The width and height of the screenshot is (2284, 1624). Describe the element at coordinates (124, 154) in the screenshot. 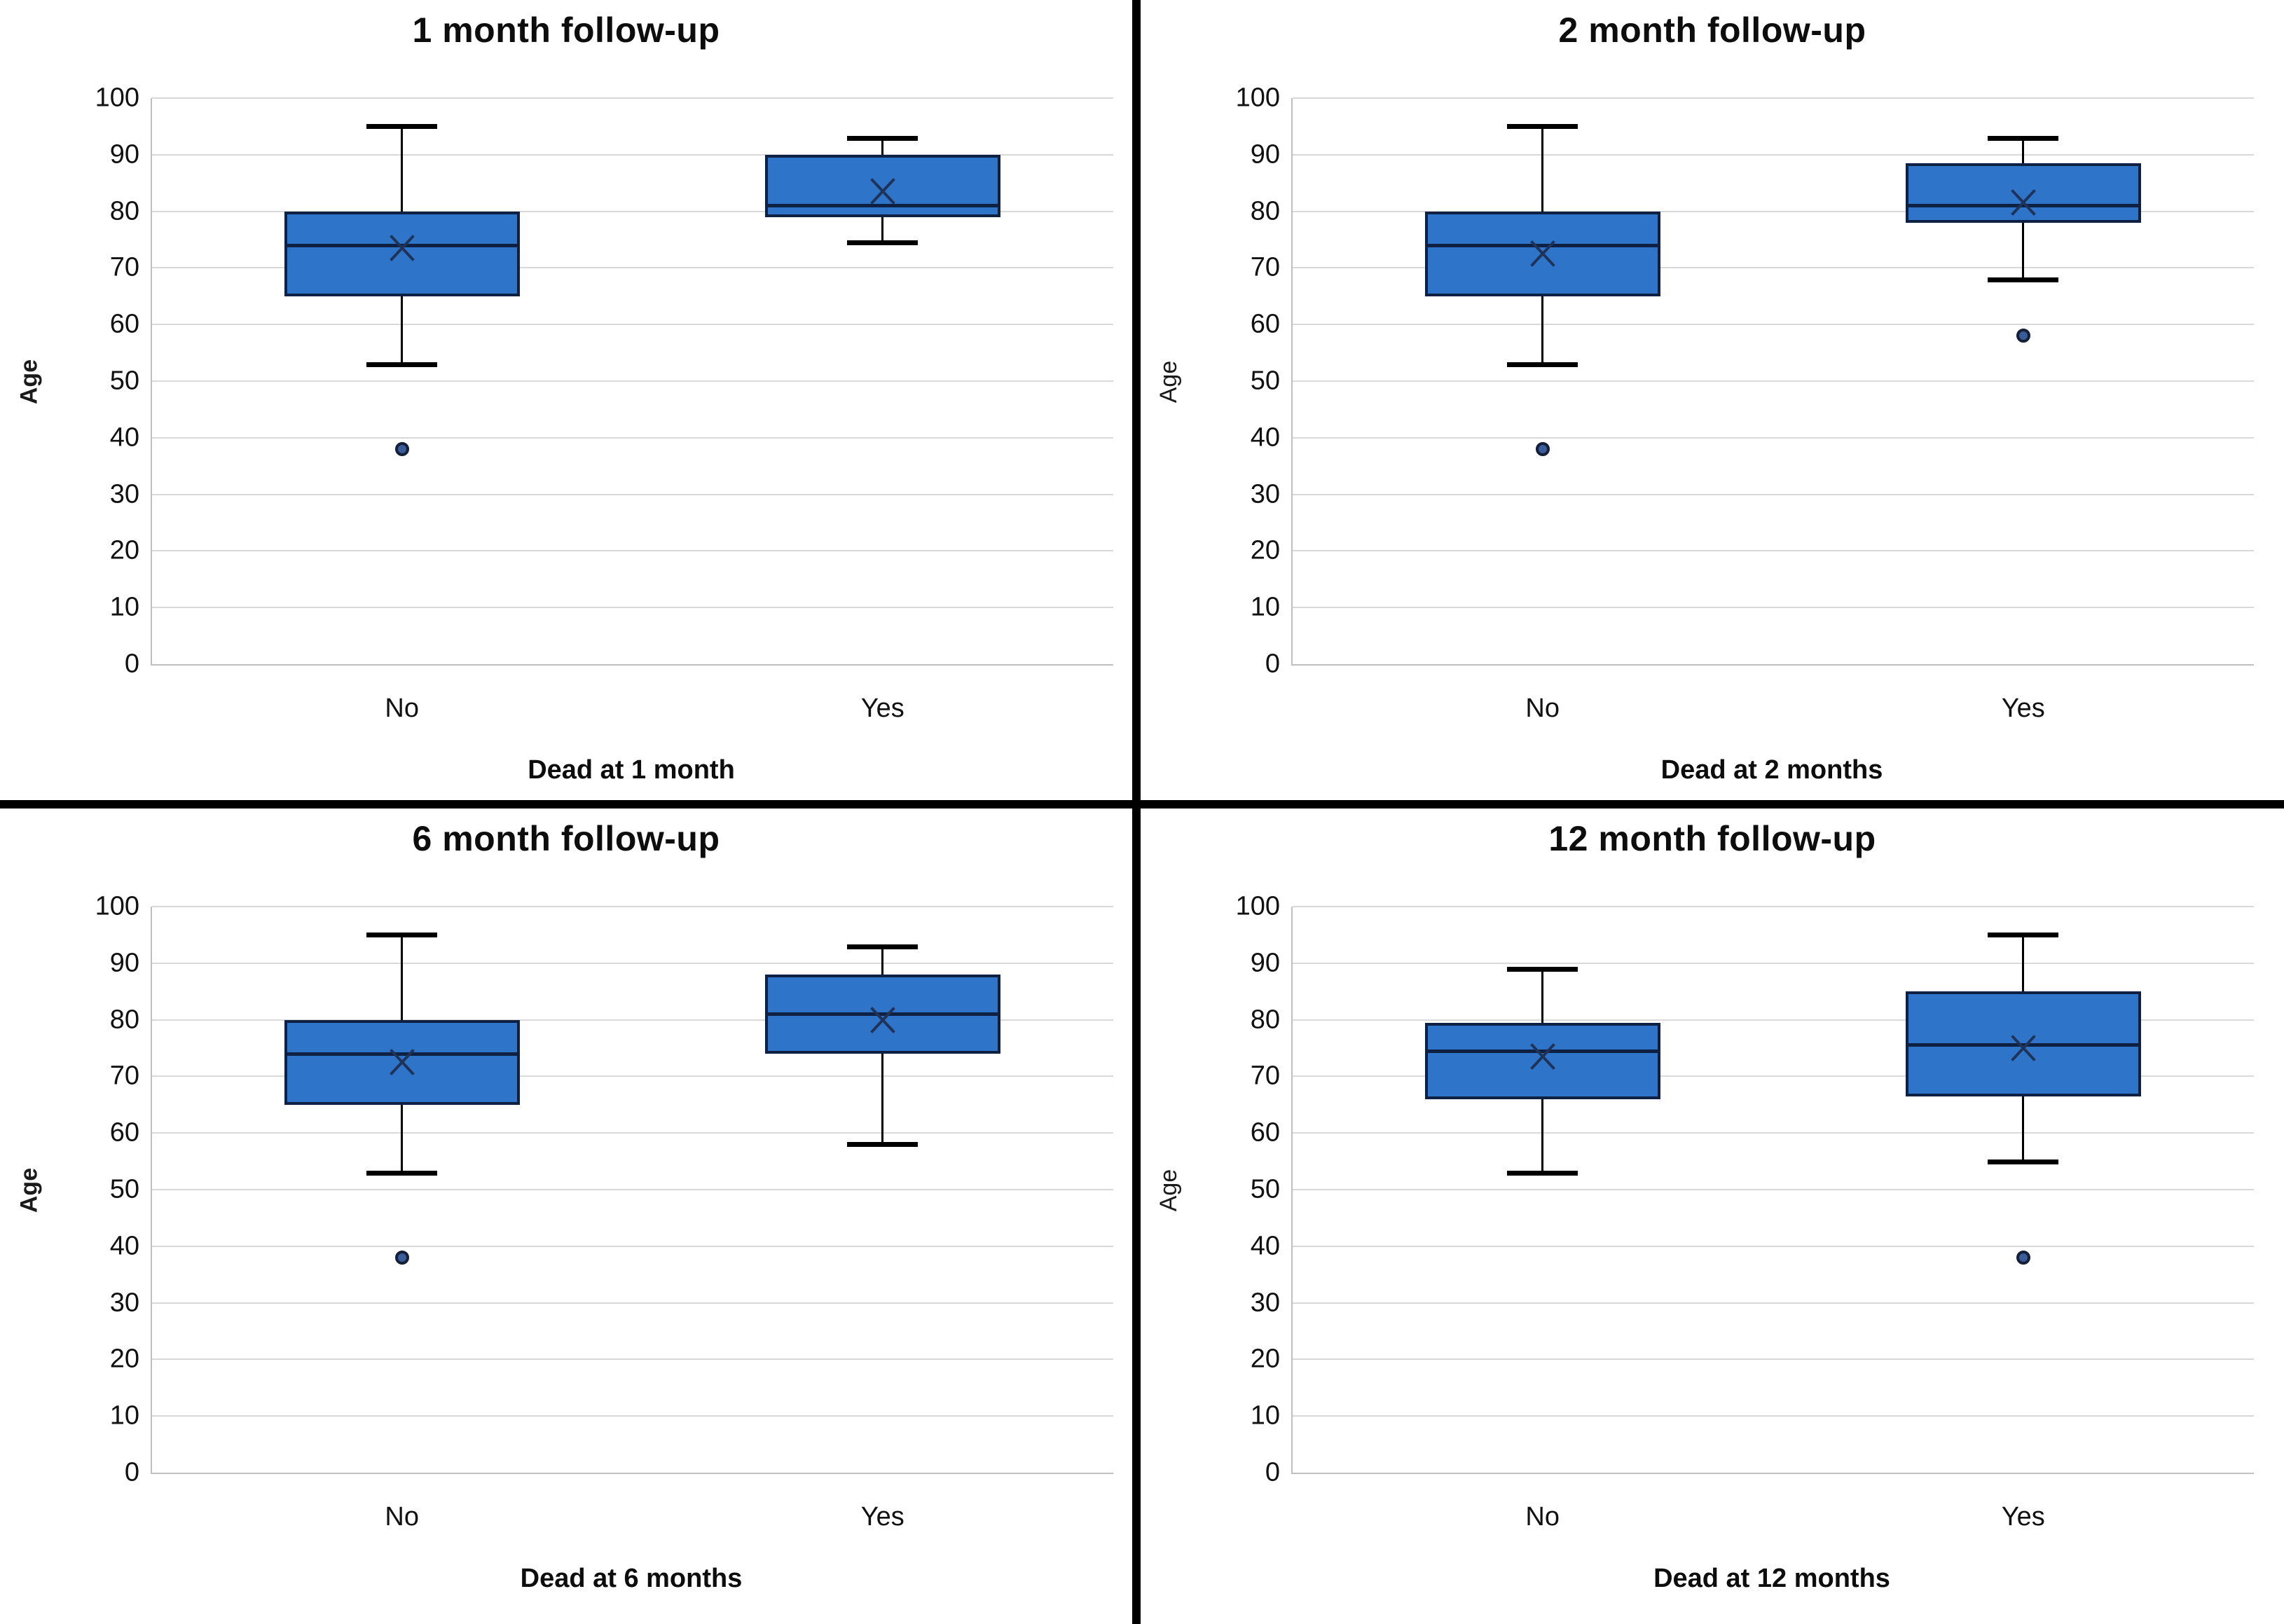

I see `y-tick-label: 90` at that location.